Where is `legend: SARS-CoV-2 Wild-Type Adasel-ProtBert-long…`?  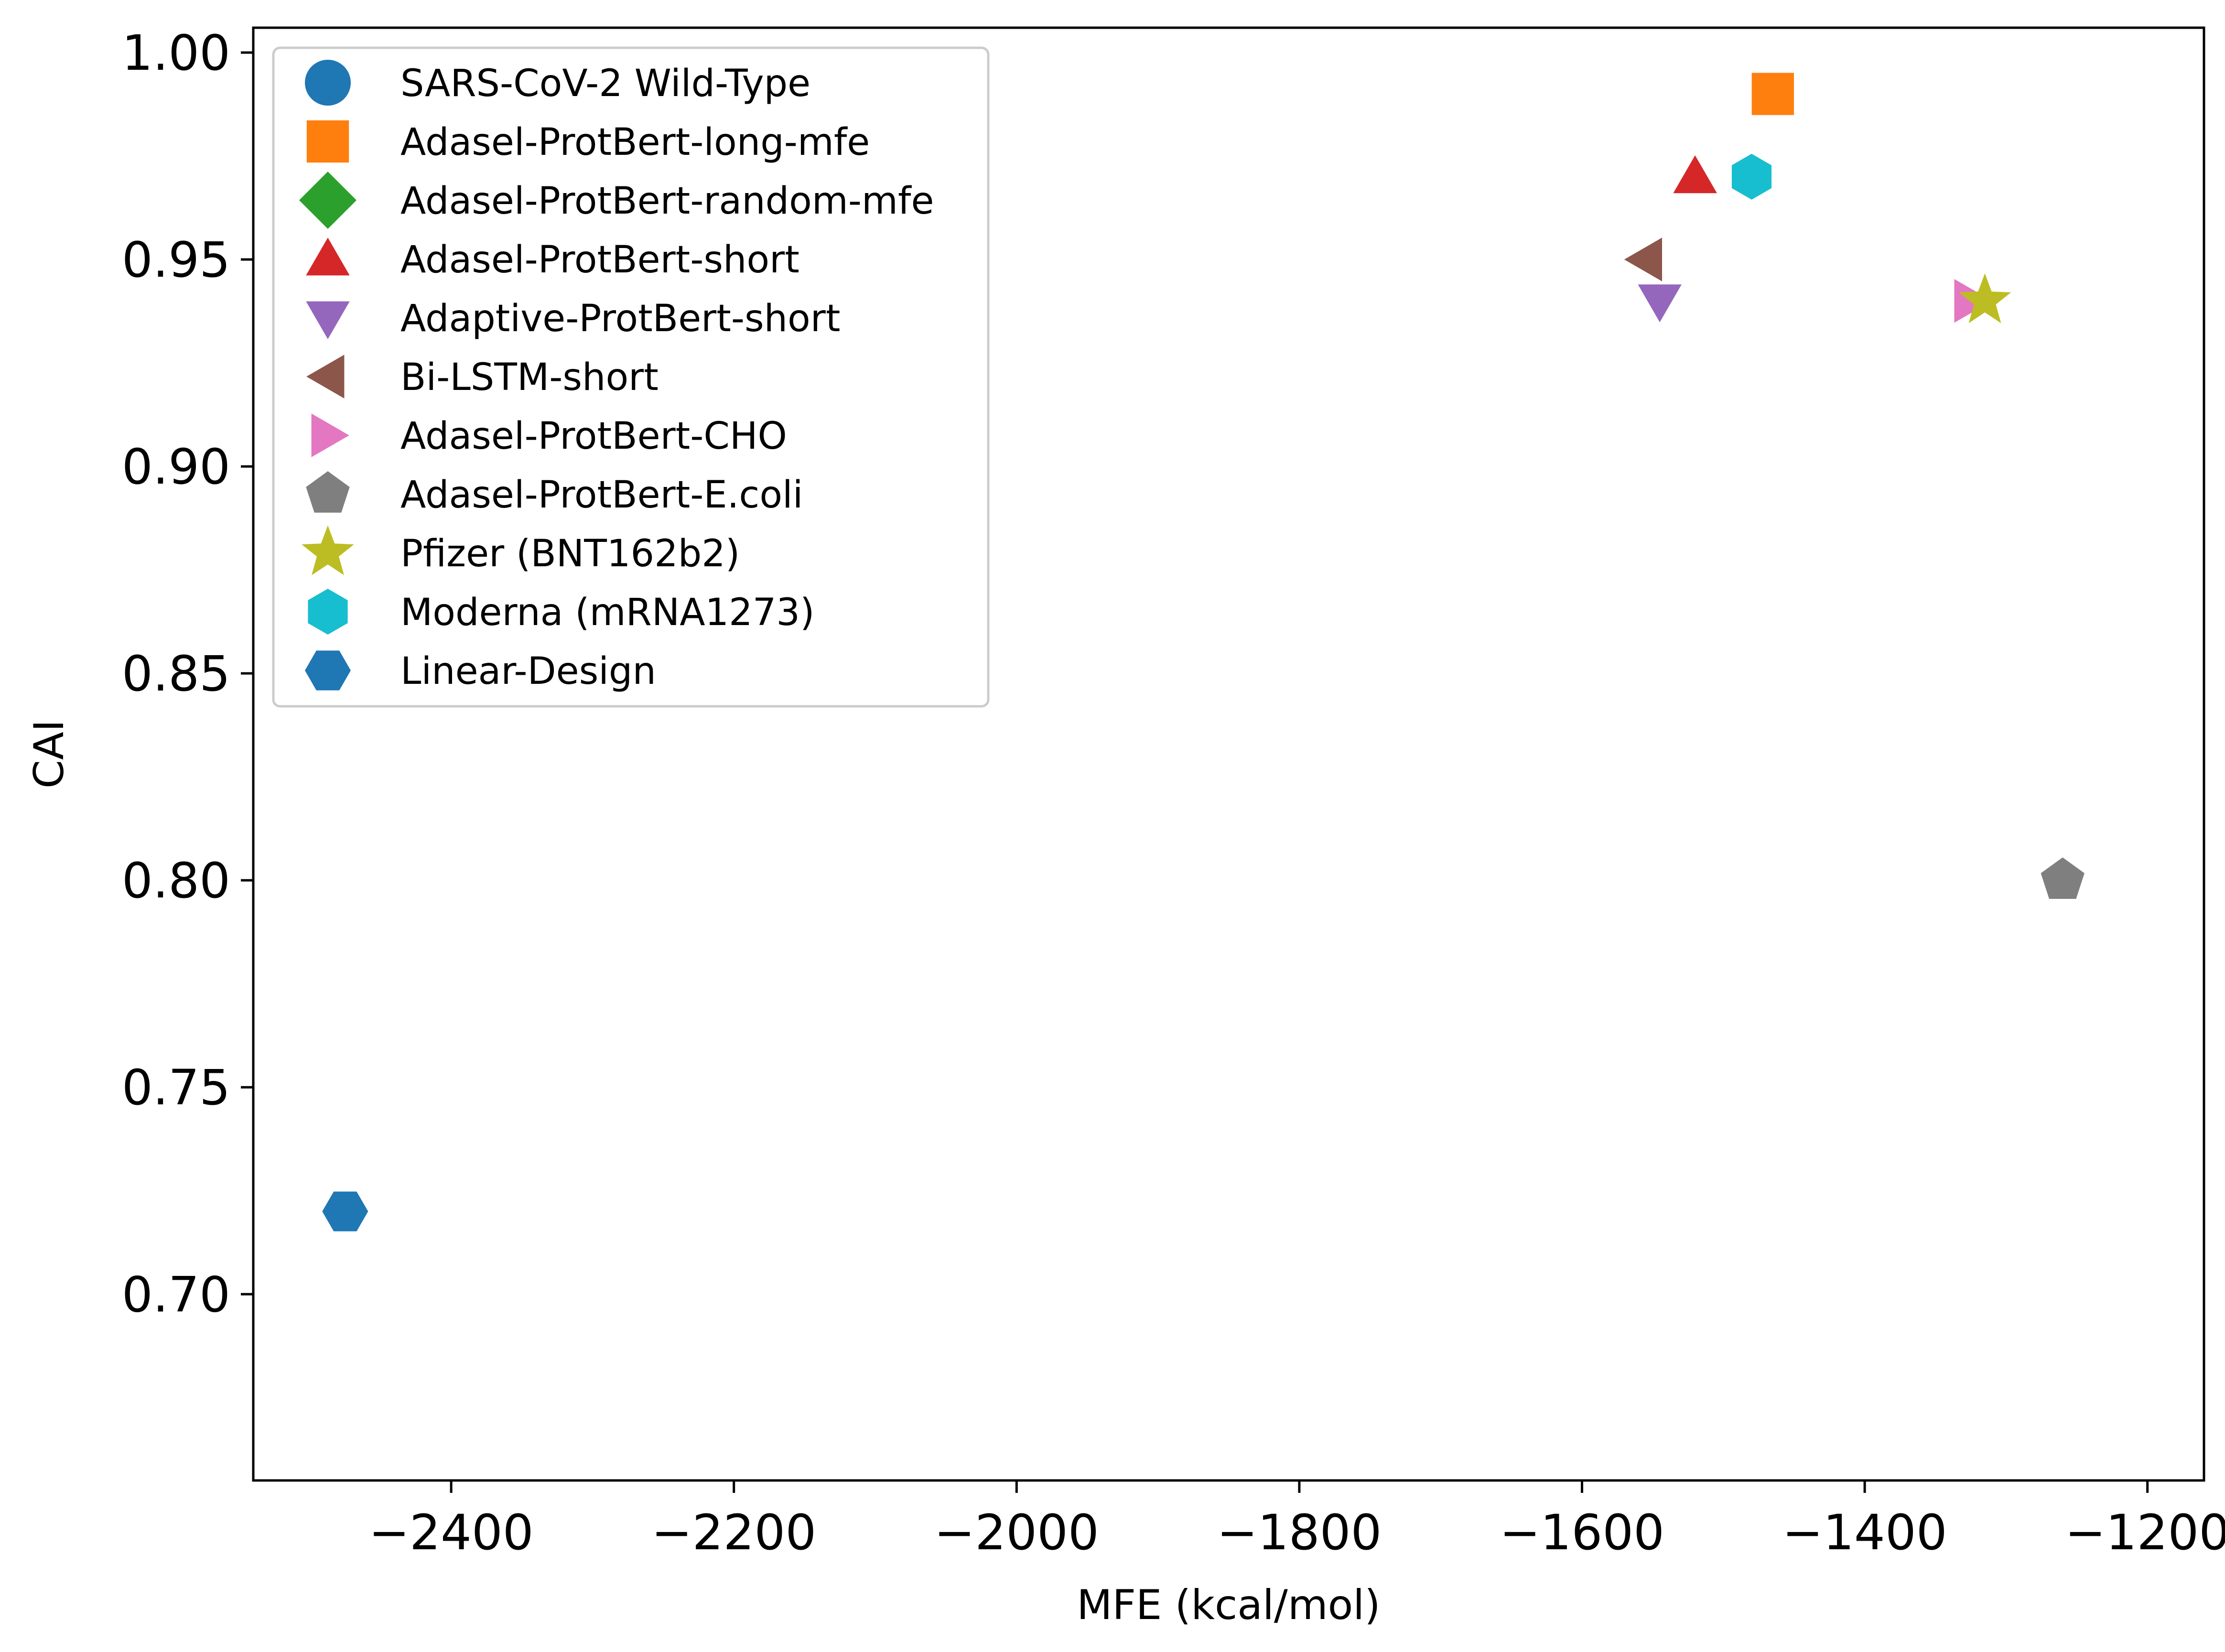 legend: SARS-CoV-2 Wild-Type Adasel-ProtBert-long… is located at coordinates (631, 377).